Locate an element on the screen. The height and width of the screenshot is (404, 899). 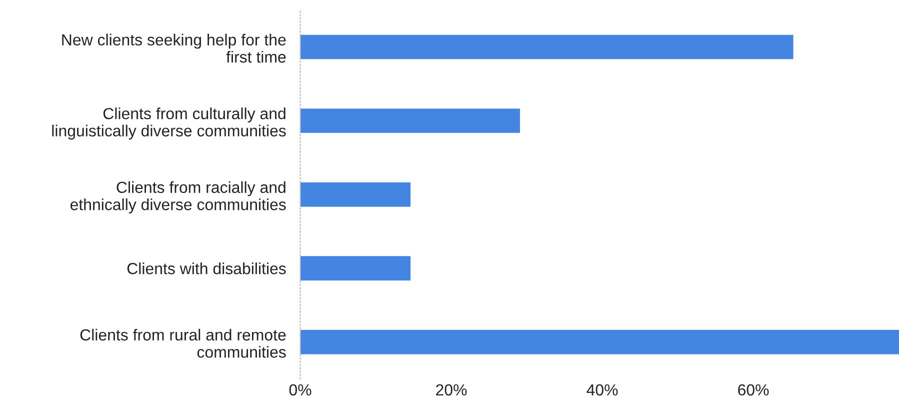
y-tick-label: Clients from rural and remote communities is located at coordinates (183, 343).